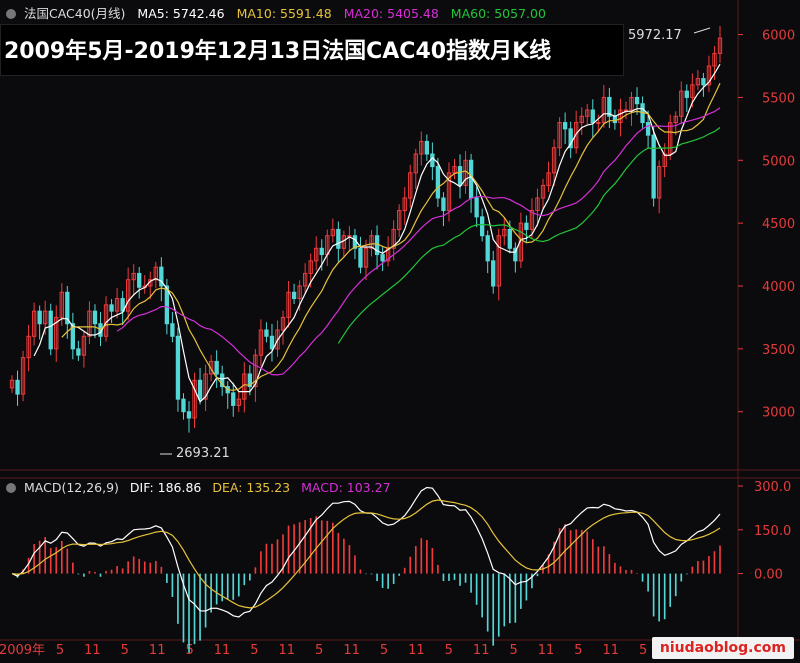 The width and height of the screenshot is (800, 663). What do you see at coordinates (11, 488) in the screenshot?
I see `macd-settings-dot-icon` at bounding box center [11, 488].